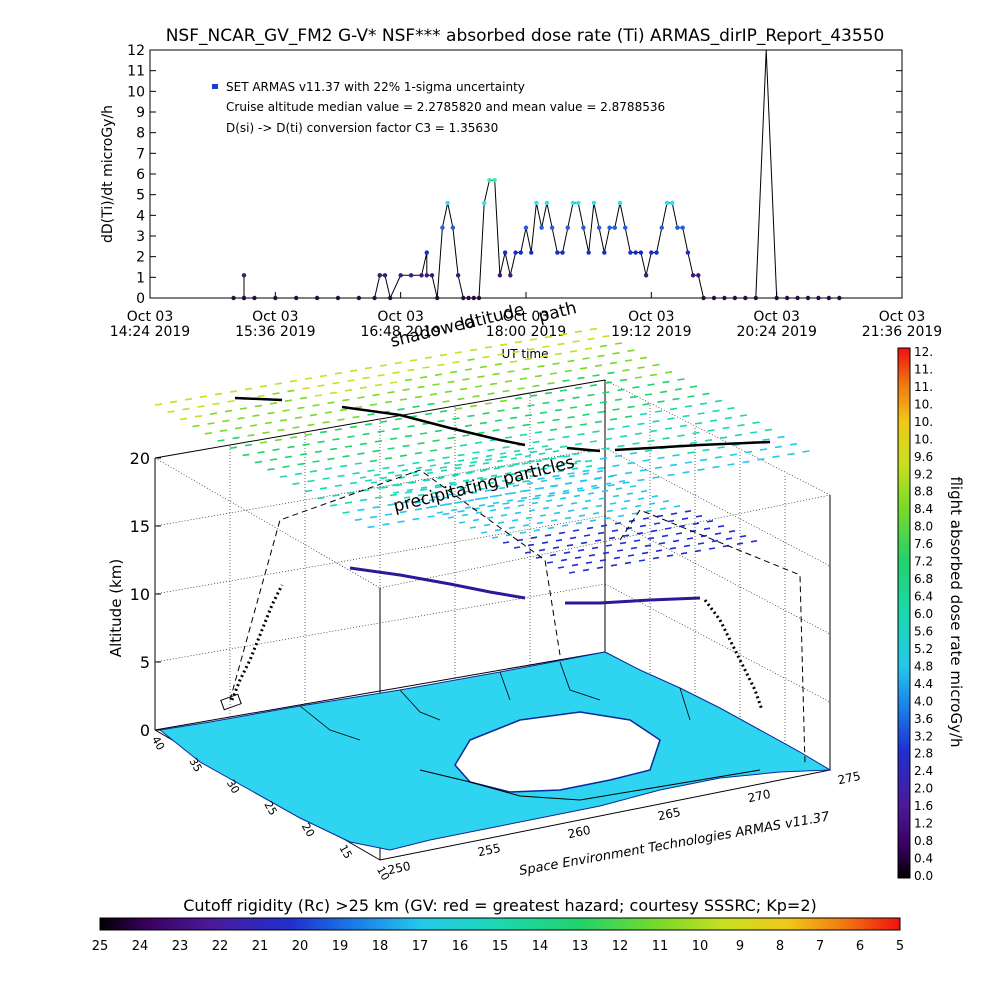 Image resolution: width=1000 pixels, height=1004 pixels. I want to click on dose-colorbar-tick-label: 7.6, so click(923, 544).